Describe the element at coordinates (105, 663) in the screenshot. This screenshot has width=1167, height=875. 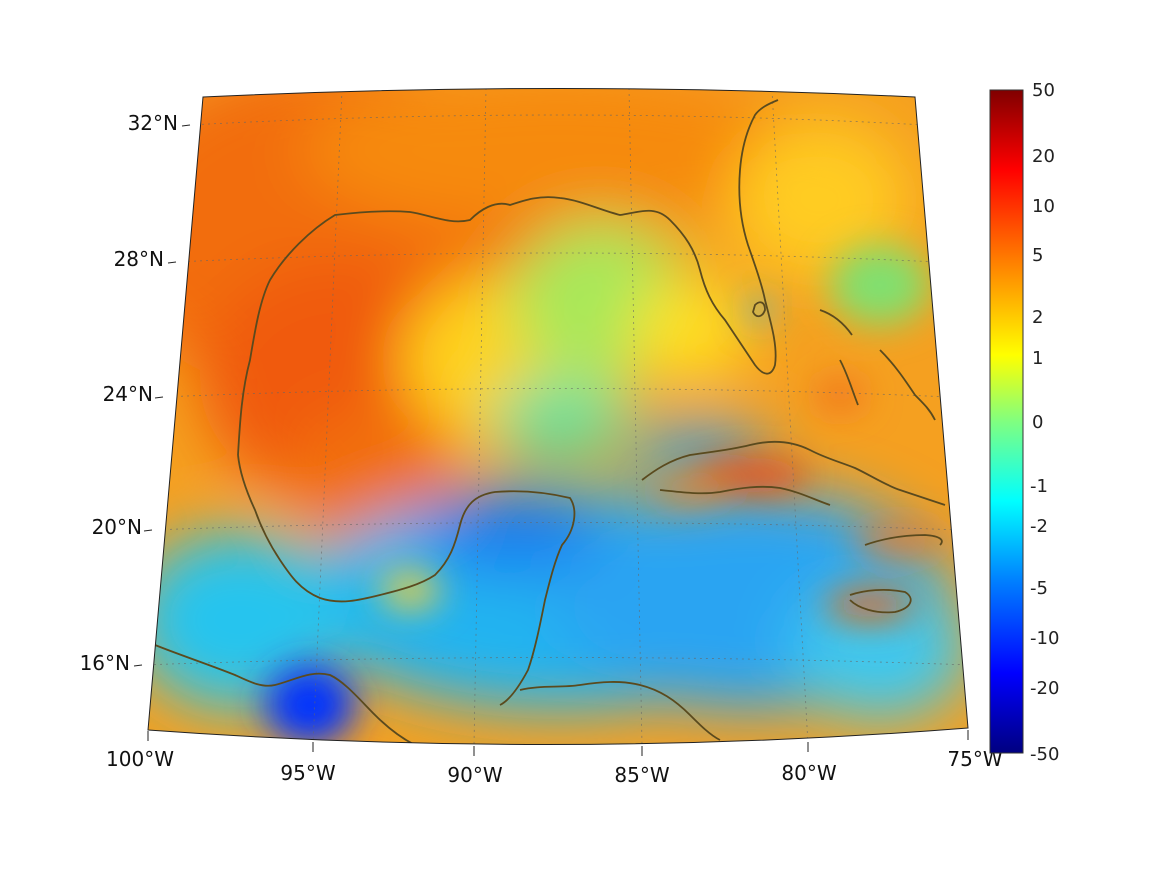
I see `lat-label-16: 16°N` at that location.